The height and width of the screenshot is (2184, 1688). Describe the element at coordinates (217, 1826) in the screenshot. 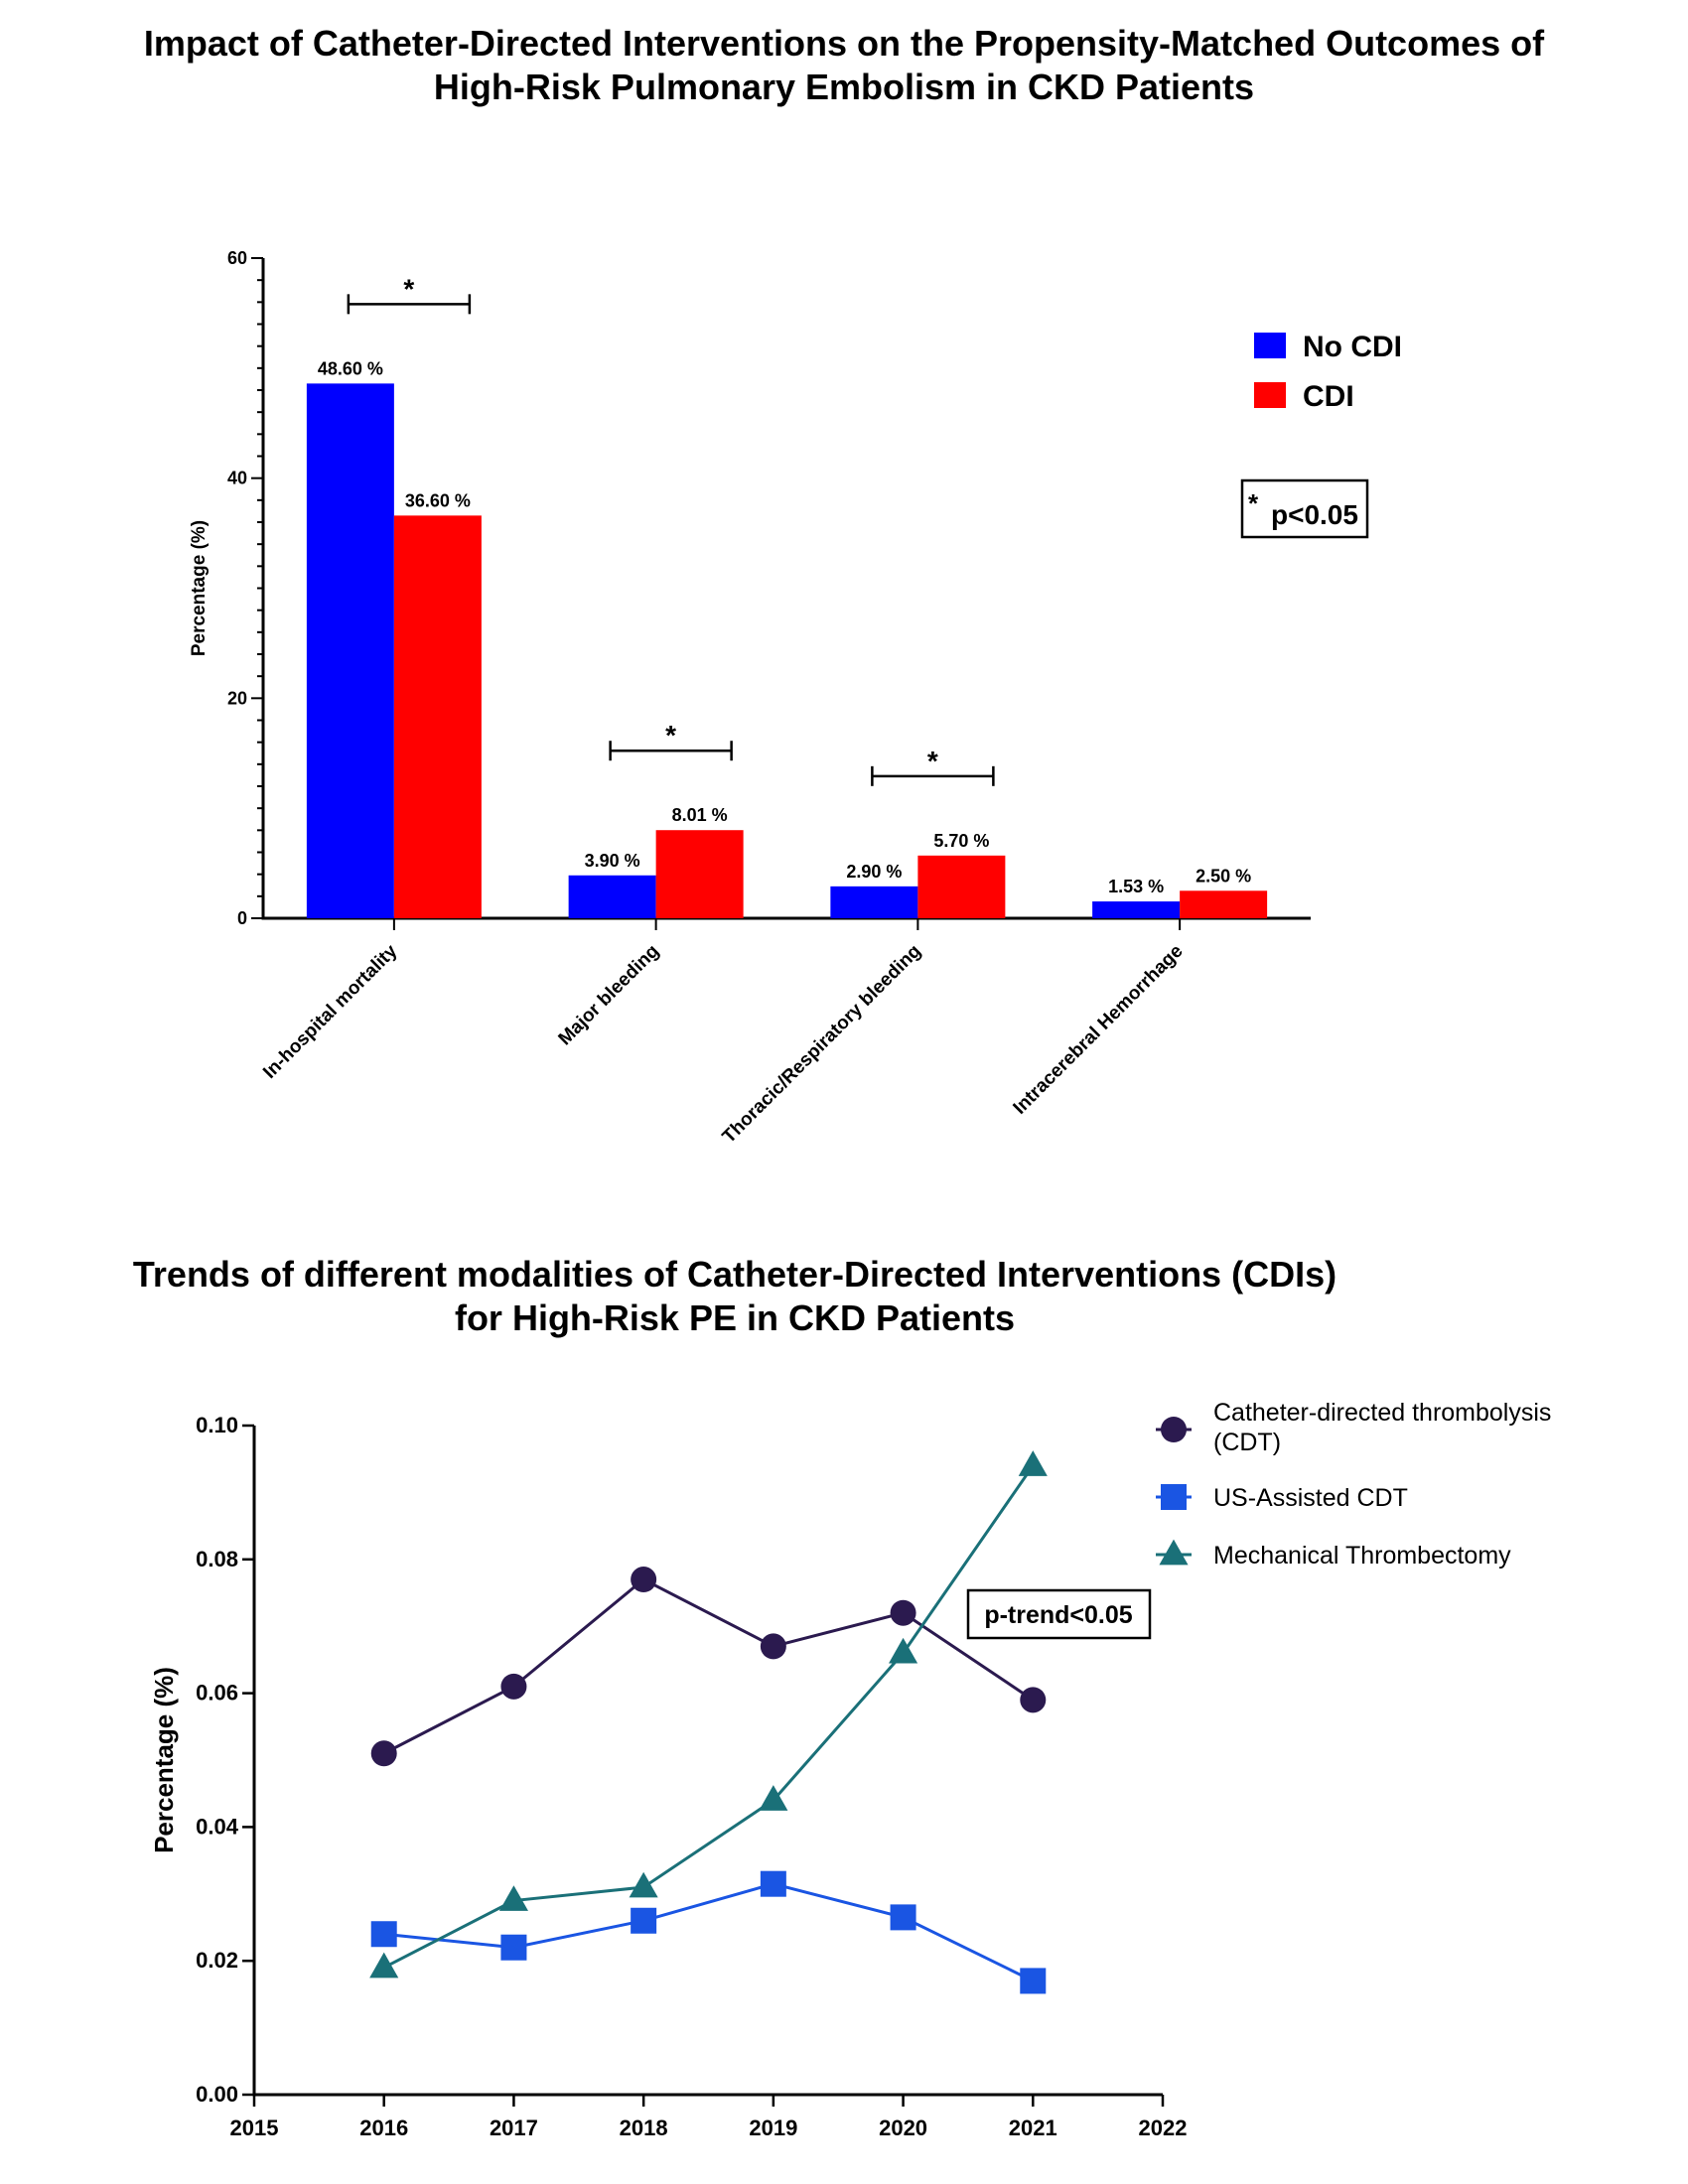

I see `line-y-tick-label: 0.04` at that location.